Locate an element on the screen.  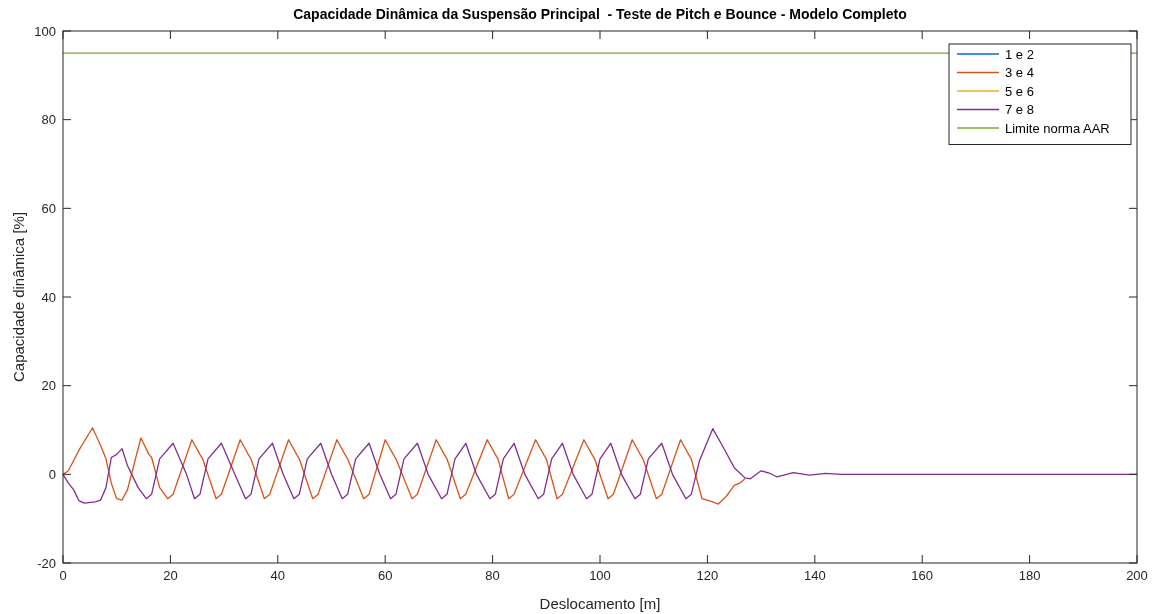
line-series is located at coordinates (404, 466).